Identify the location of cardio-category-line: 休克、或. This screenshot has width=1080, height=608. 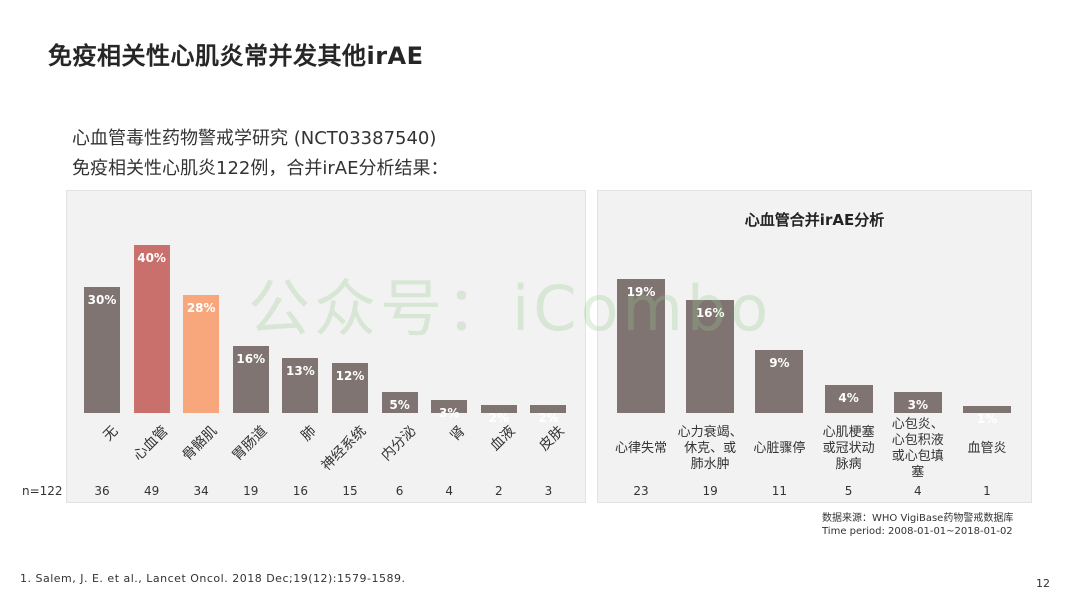
(710, 448).